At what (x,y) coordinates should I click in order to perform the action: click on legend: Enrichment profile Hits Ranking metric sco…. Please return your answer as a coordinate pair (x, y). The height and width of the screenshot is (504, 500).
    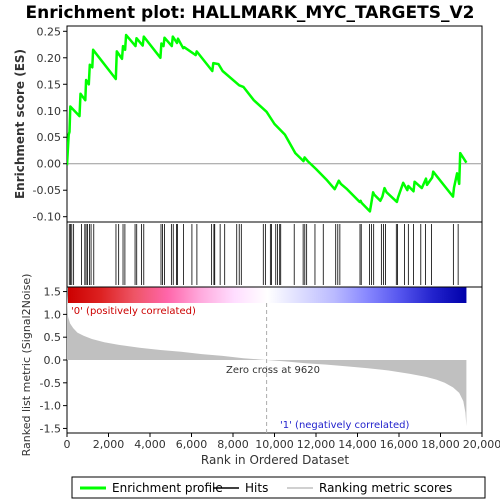
    Looking at the image, I should click on (266, 488).